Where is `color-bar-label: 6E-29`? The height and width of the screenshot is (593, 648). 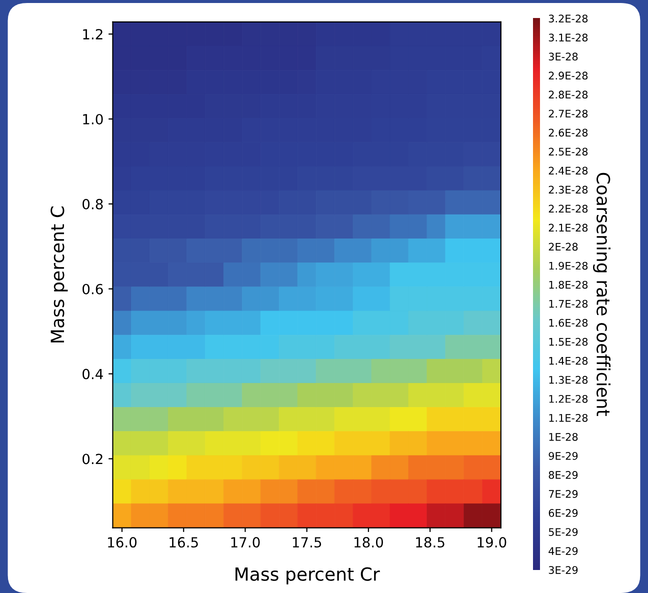 color-bar-label: 6E-29 is located at coordinates (563, 513).